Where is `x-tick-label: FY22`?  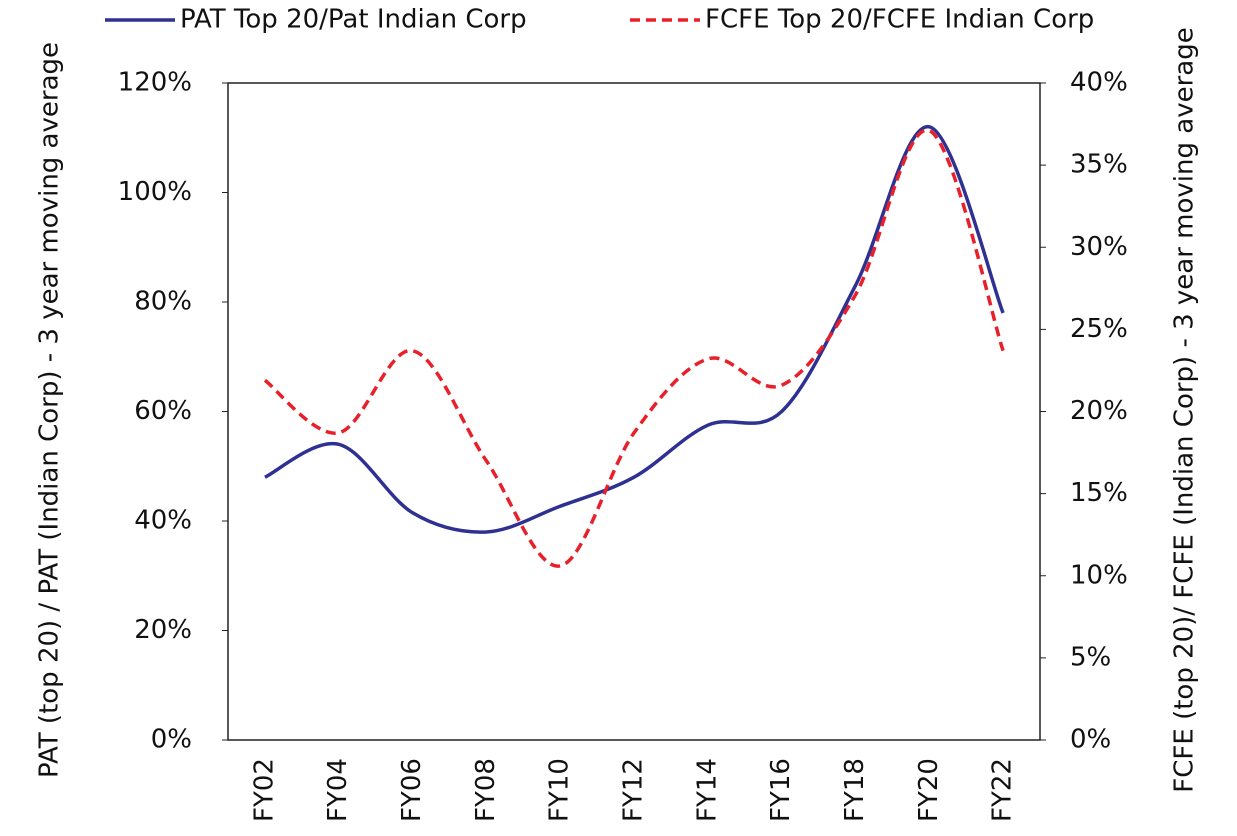
x-tick-label: FY22 is located at coordinates (1003, 790).